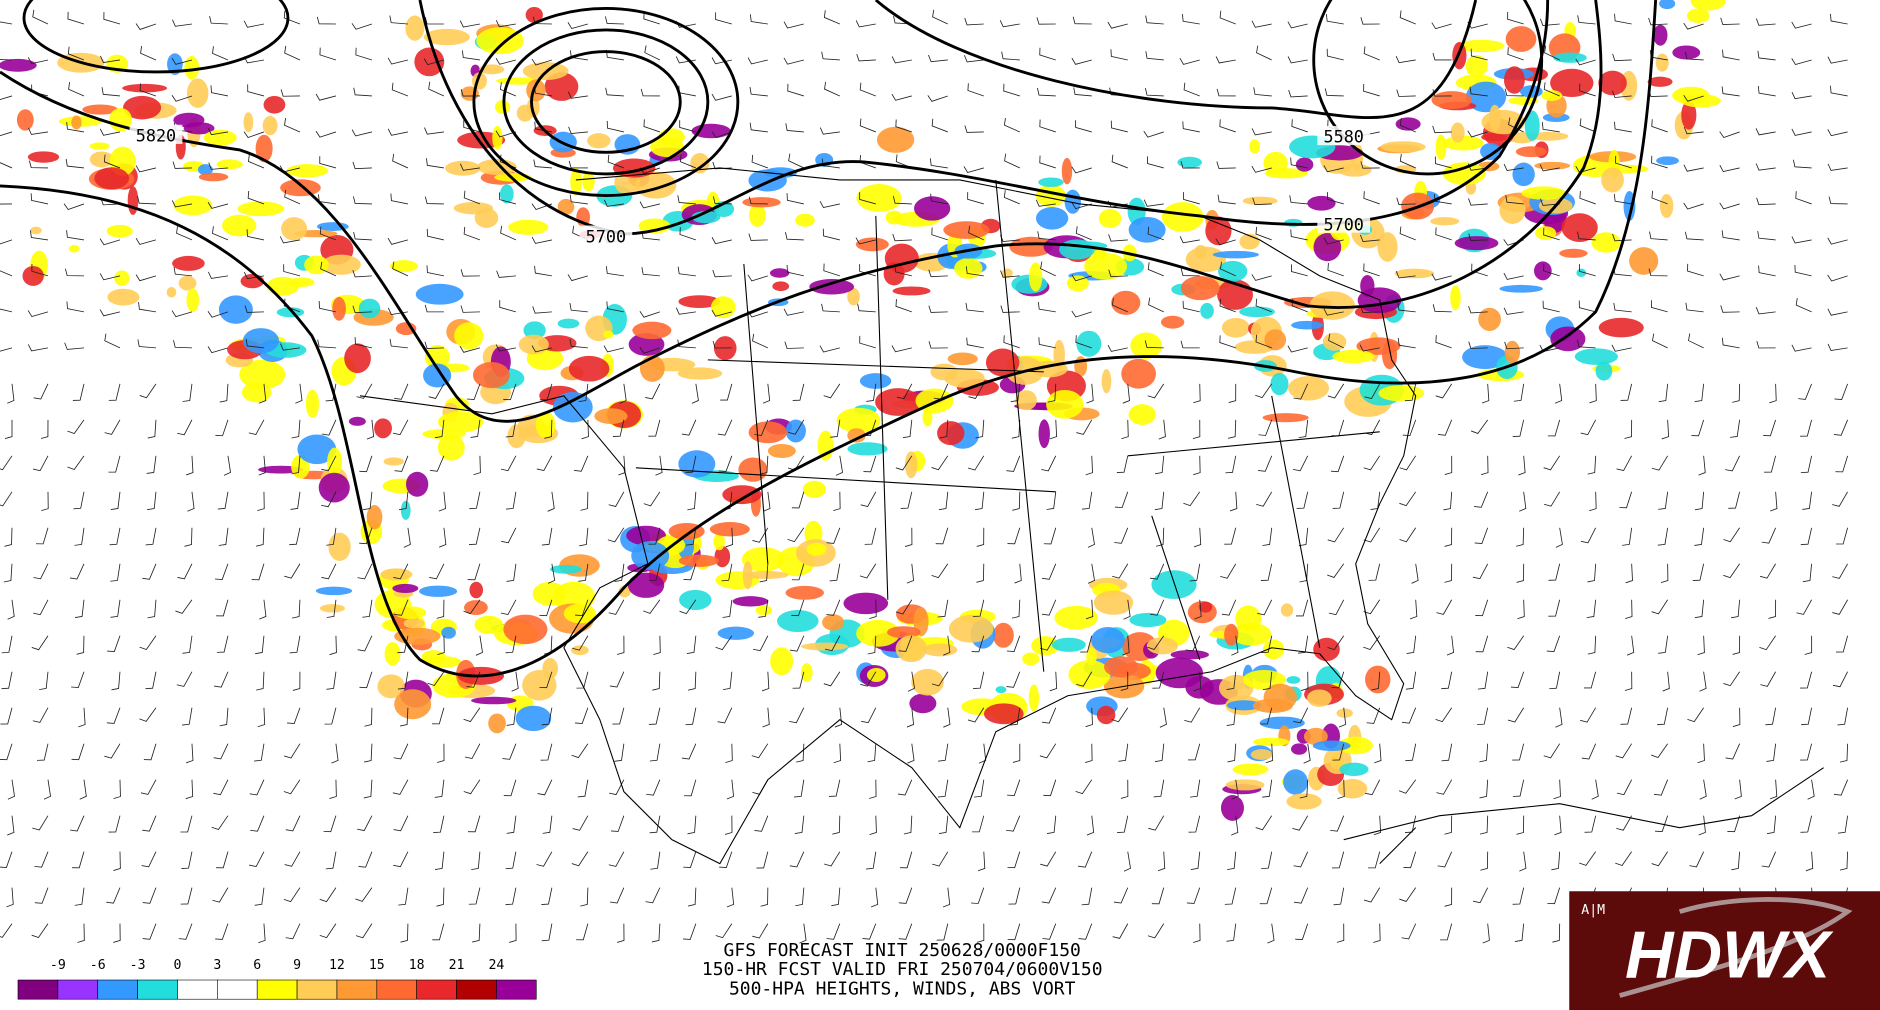 The height and width of the screenshot is (1010, 1880). I want to click on colorbar-label: -9, so click(58, 965).